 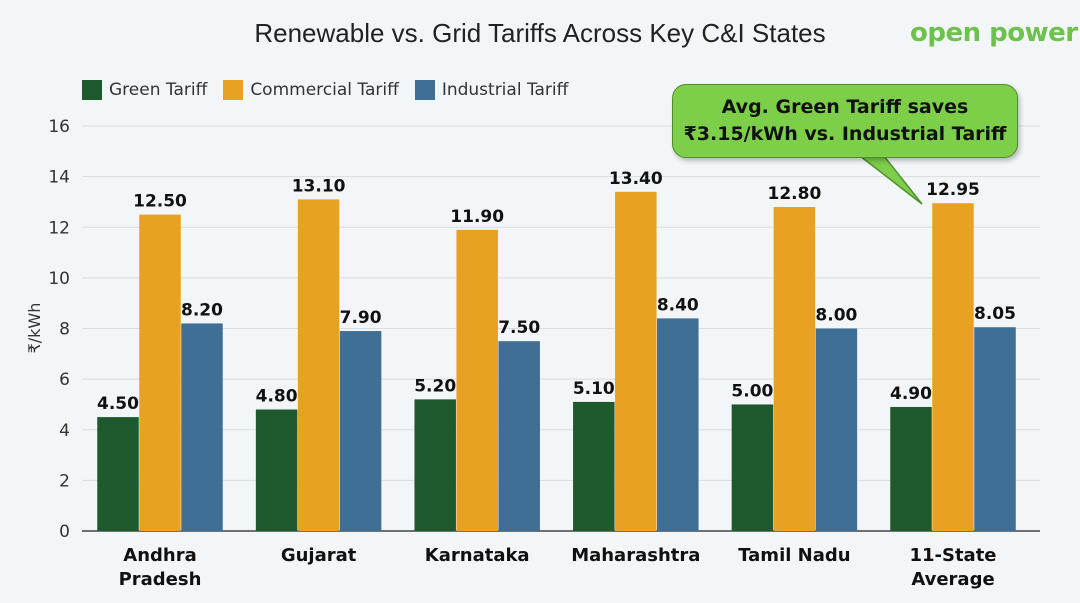 I want to click on data-label: 5.20, so click(x=435, y=386).